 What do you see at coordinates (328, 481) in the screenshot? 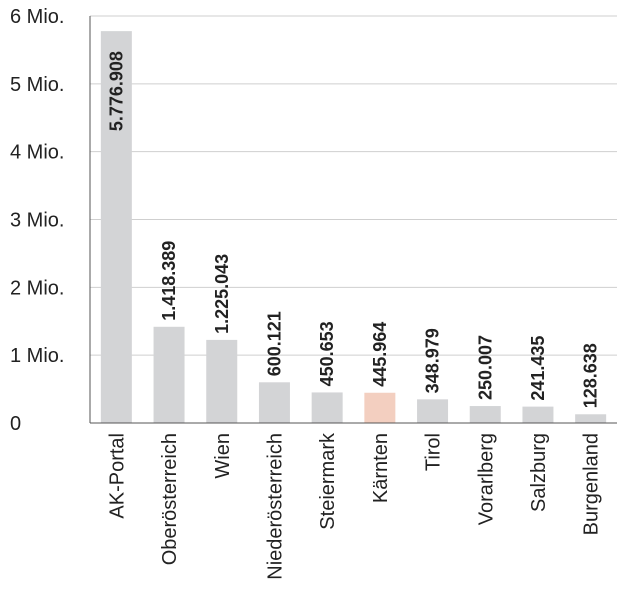
I see `category-label: Steiermark` at bounding box center [328, 481].